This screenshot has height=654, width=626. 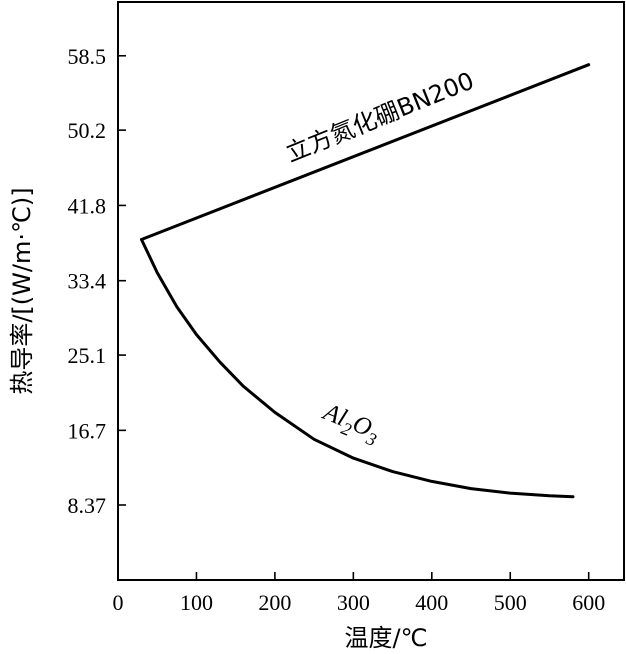 What do you see at coordinates (22, 290) in the screenshot?
I see `y-axis-title: 热导率/[(W/m·℃)]` at bounding box center [22, 290].